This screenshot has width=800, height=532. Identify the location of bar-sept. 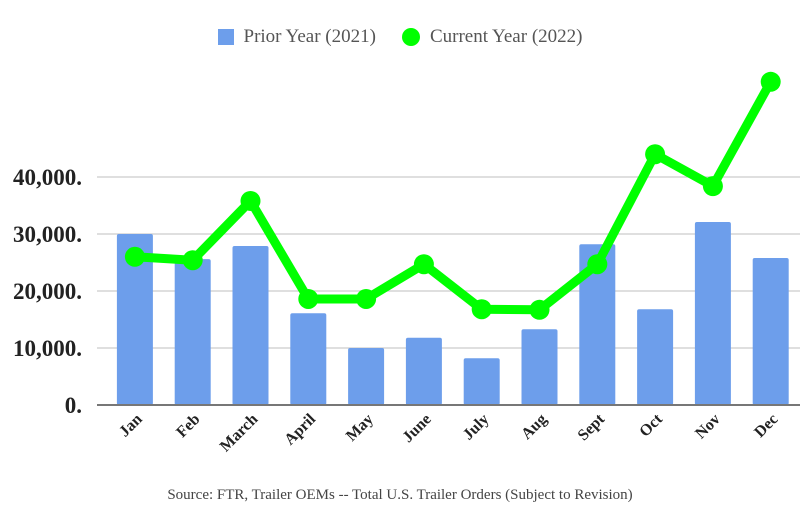
(597, 324).